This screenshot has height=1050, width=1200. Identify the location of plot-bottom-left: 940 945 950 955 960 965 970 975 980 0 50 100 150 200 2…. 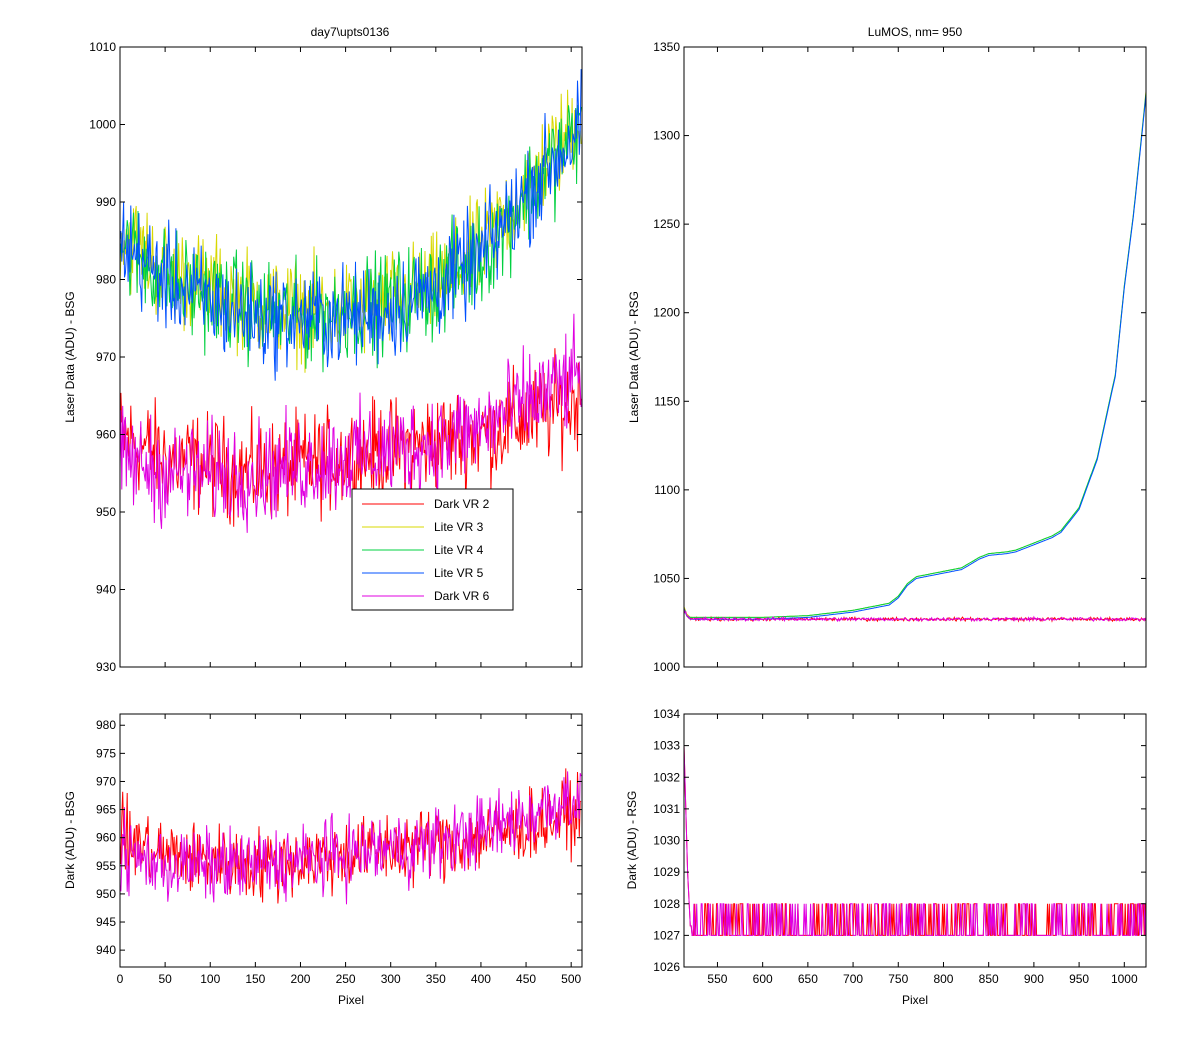
(339, 849).